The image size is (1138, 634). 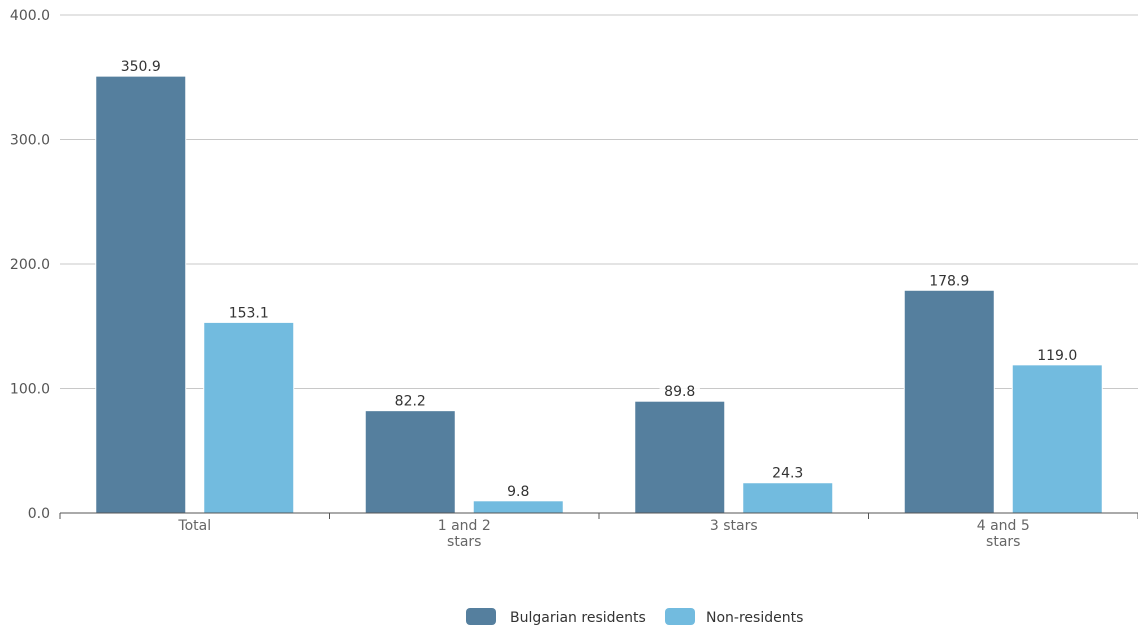 I want to click on data-label: 178.9, so click(x=949, y=281).